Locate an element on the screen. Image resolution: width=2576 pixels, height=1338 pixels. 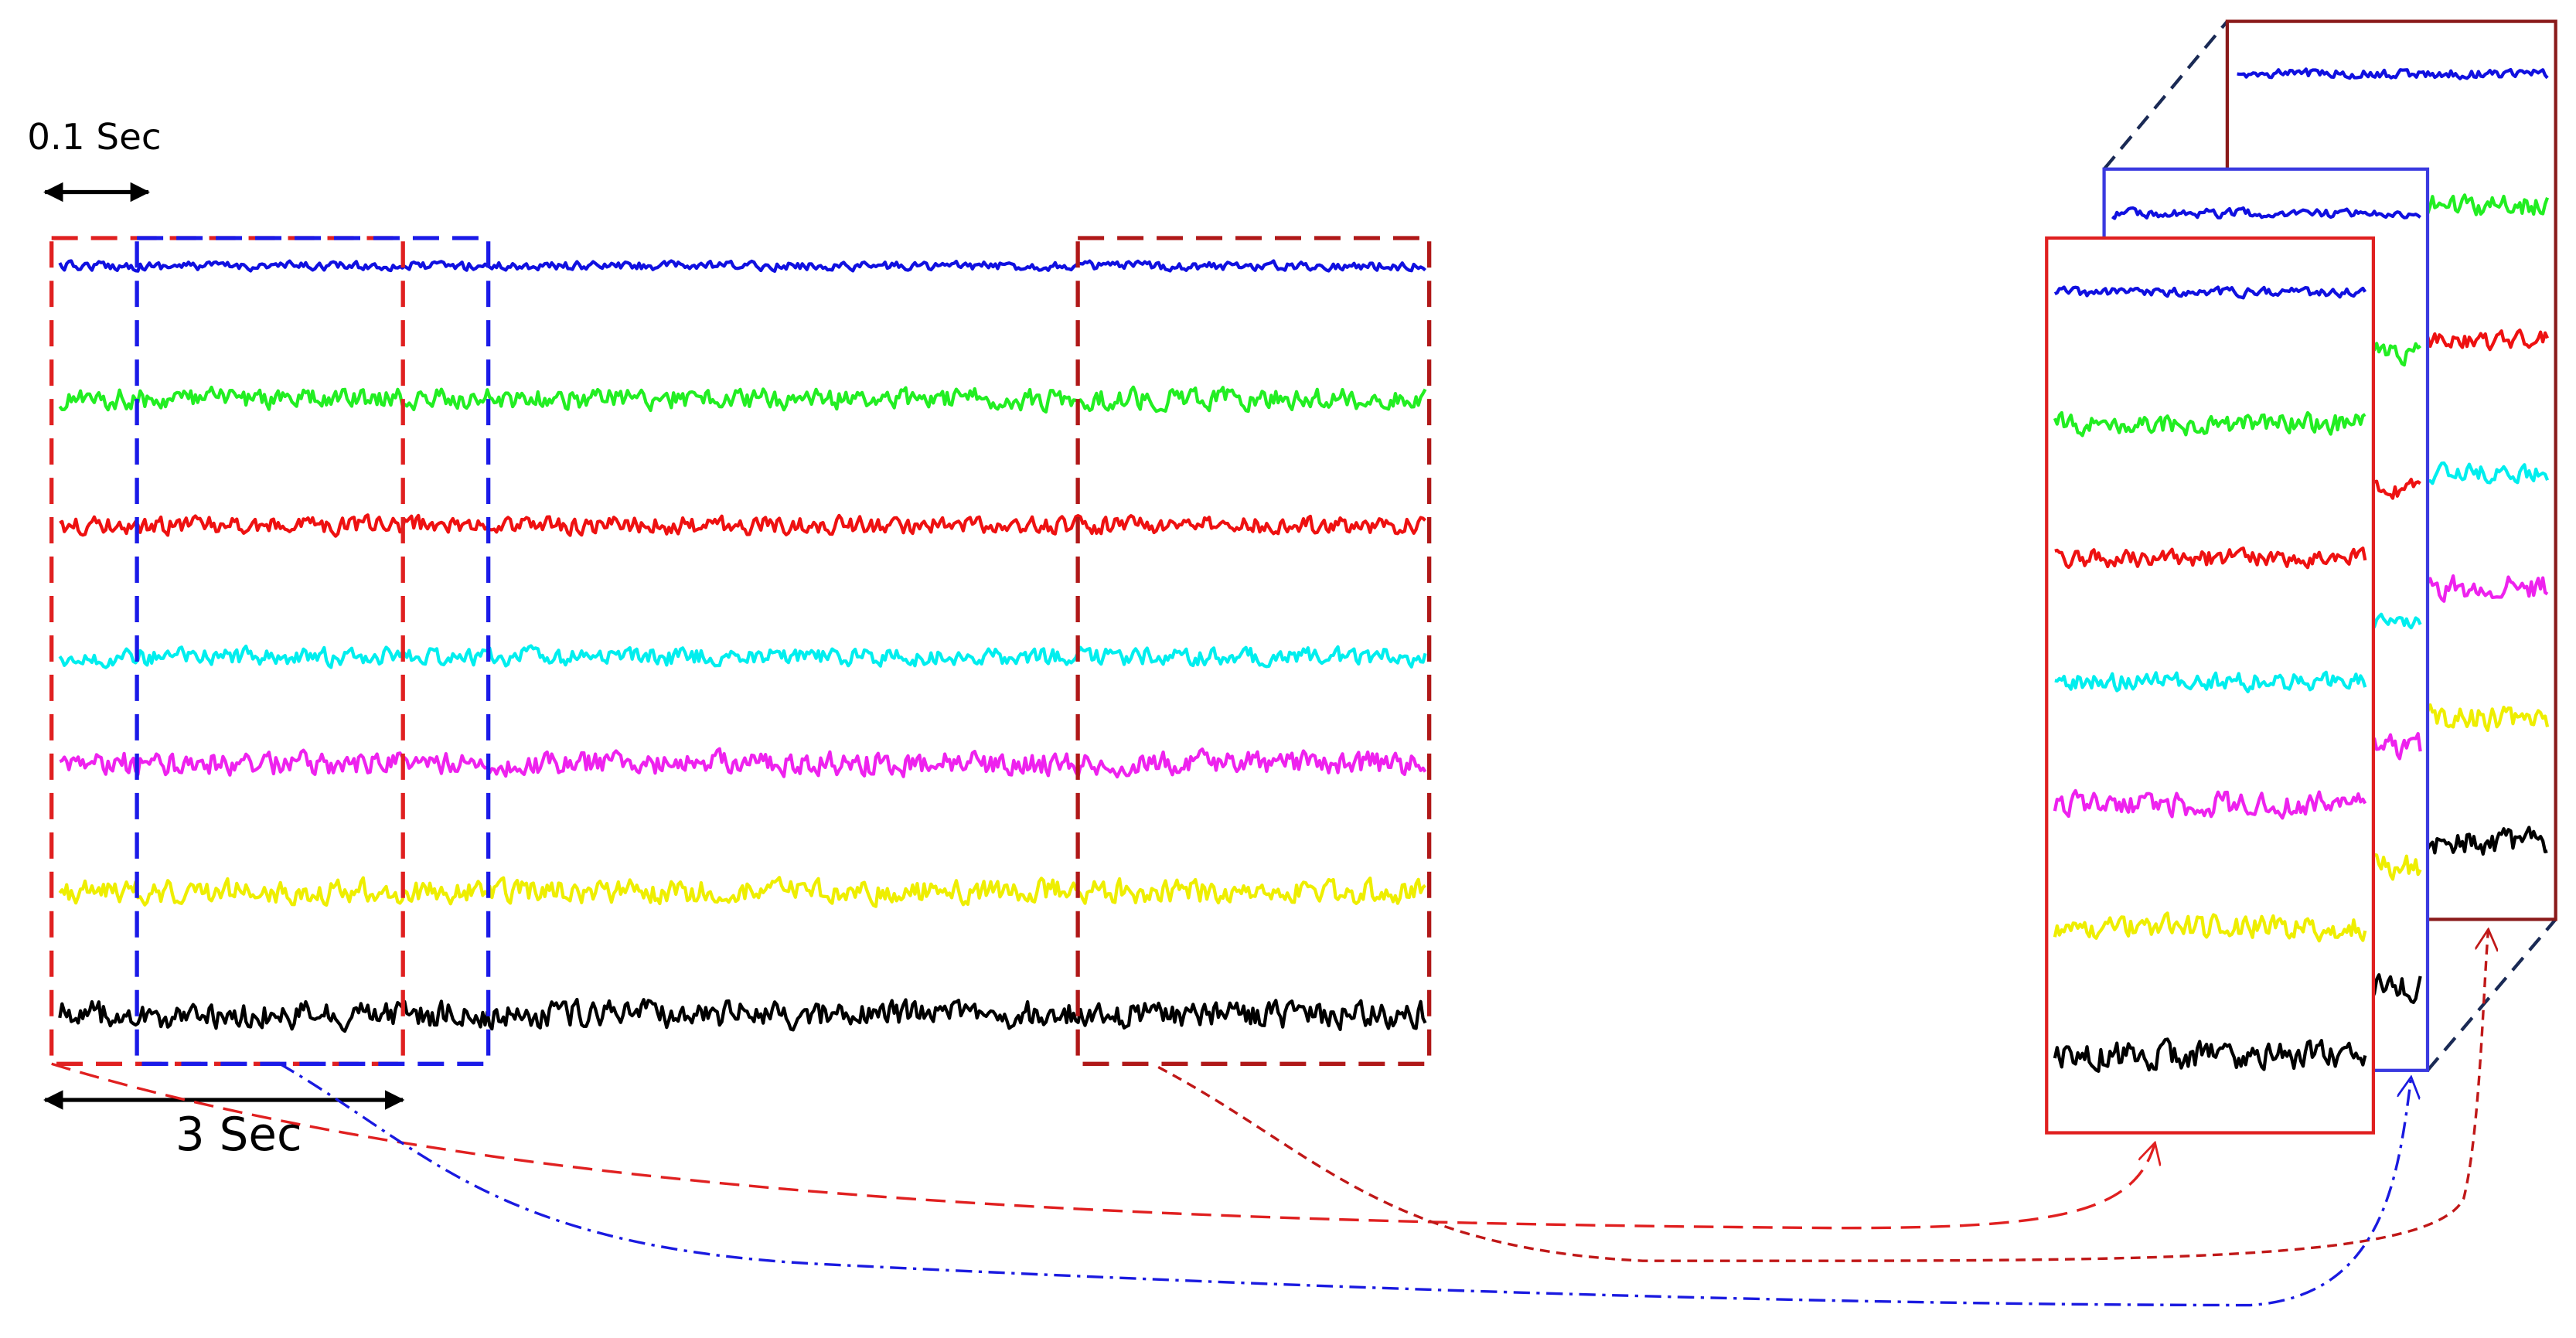
second-window is located at coordinates (313, 651).